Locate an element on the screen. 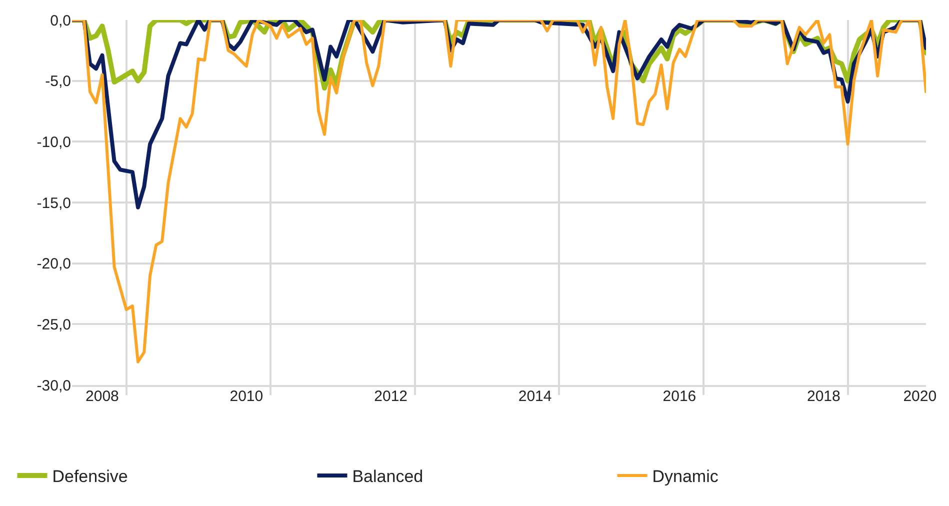  x-tick-label: 2020 is located at coordinates (920, 396).